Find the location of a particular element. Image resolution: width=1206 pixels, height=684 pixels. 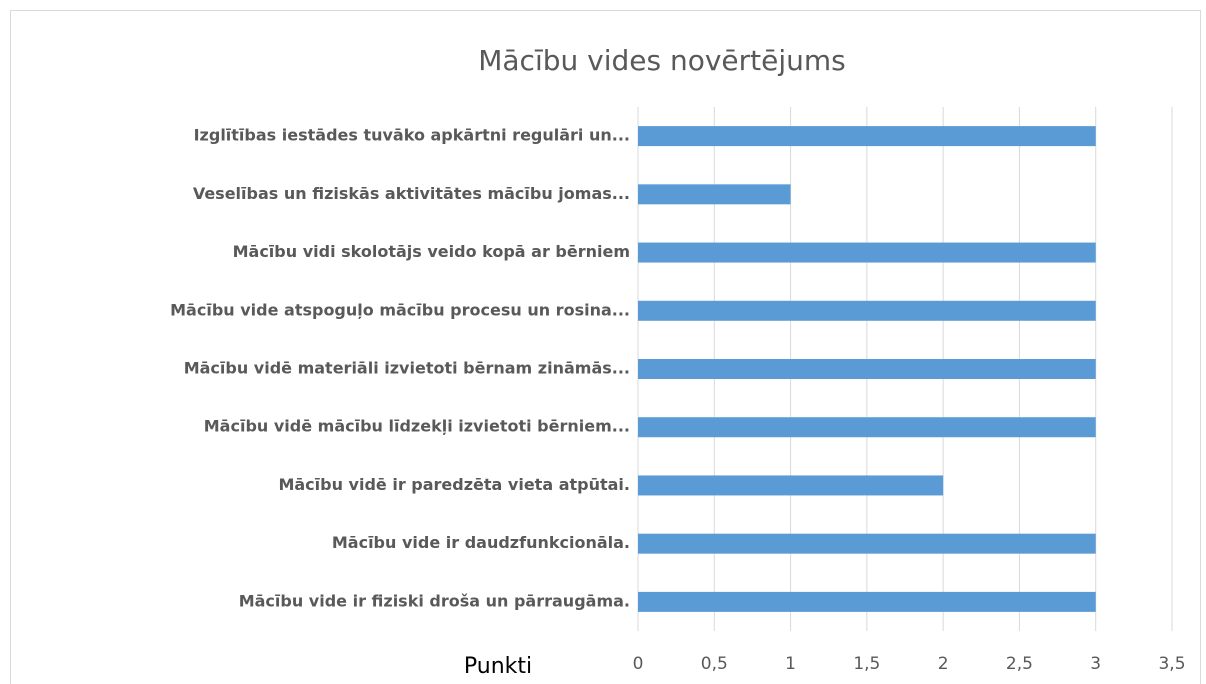

x-tick-label: 2 is located at coordinates (943, 664).